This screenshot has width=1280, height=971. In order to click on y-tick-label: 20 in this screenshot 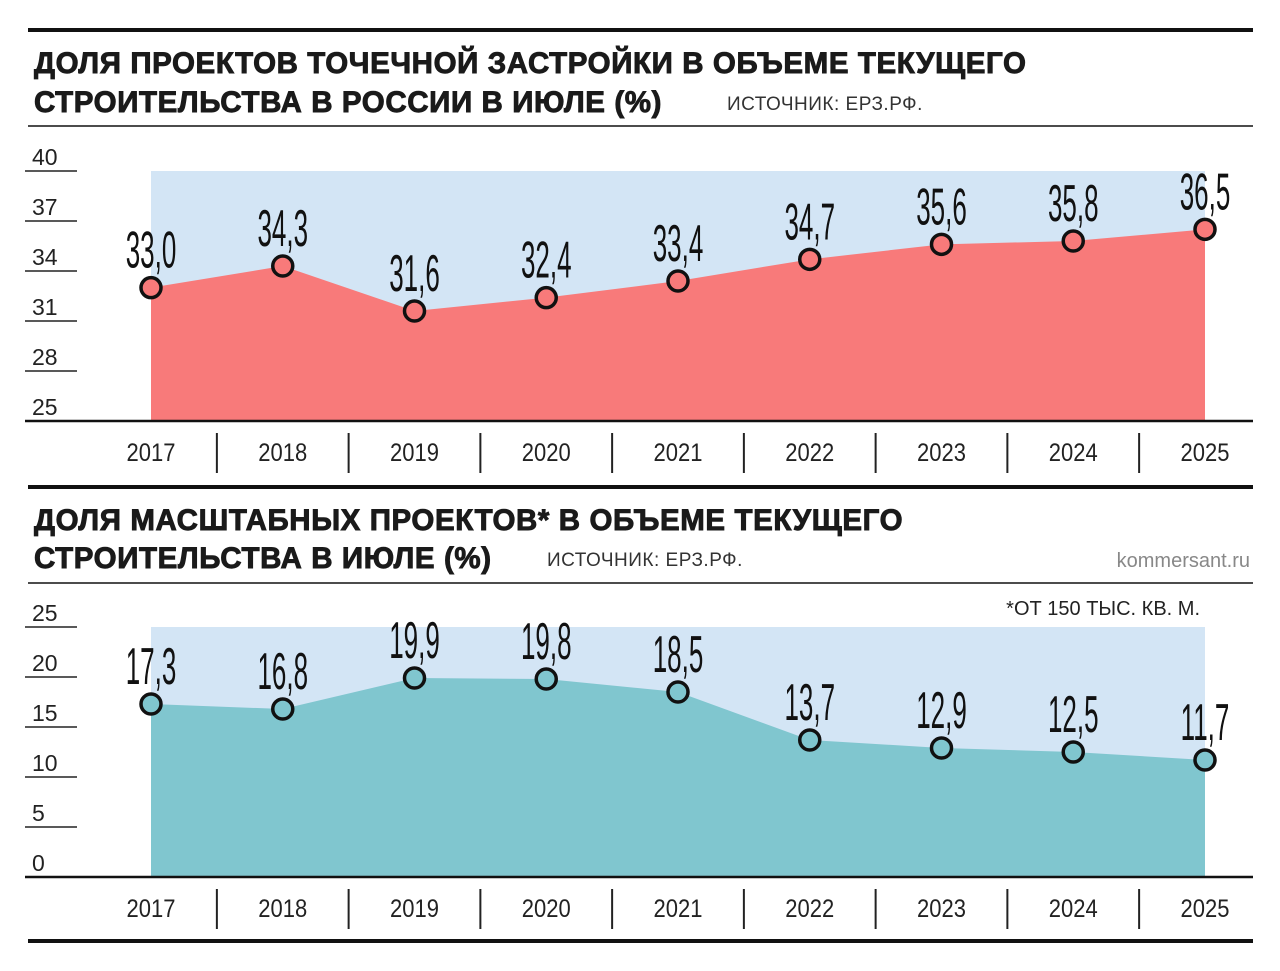, I will do `click(45, 663)`.